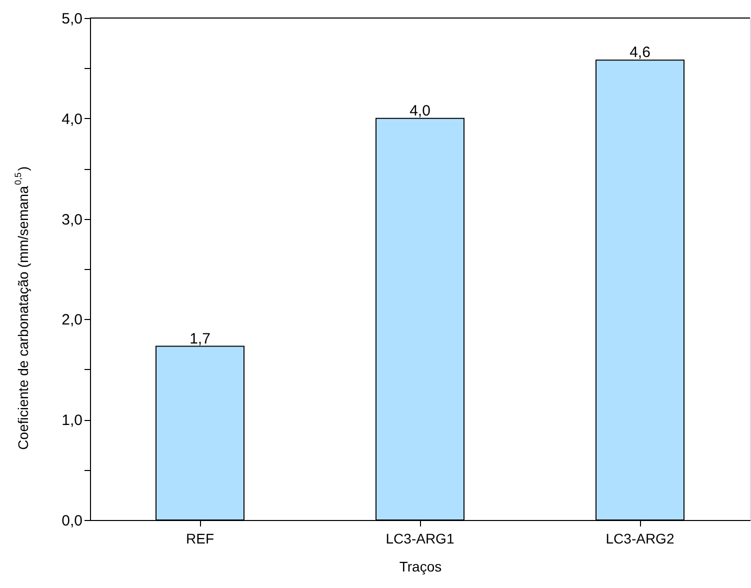  I want to click on y-tick-label: 0,0, so click(72, 521).